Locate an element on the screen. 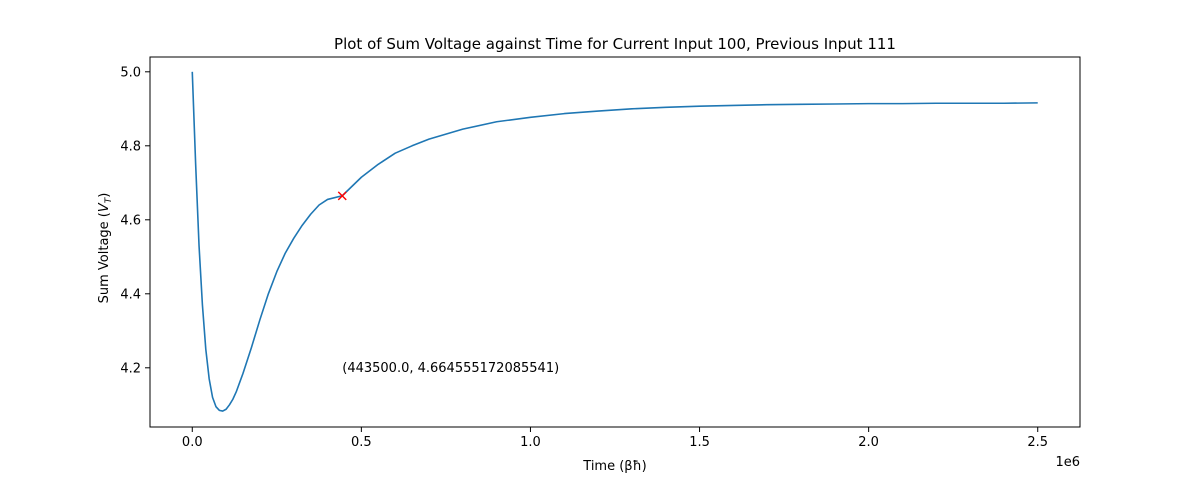 This screenshot has height=480, width=1200. marker-layer is located at coordinates (342, 196).